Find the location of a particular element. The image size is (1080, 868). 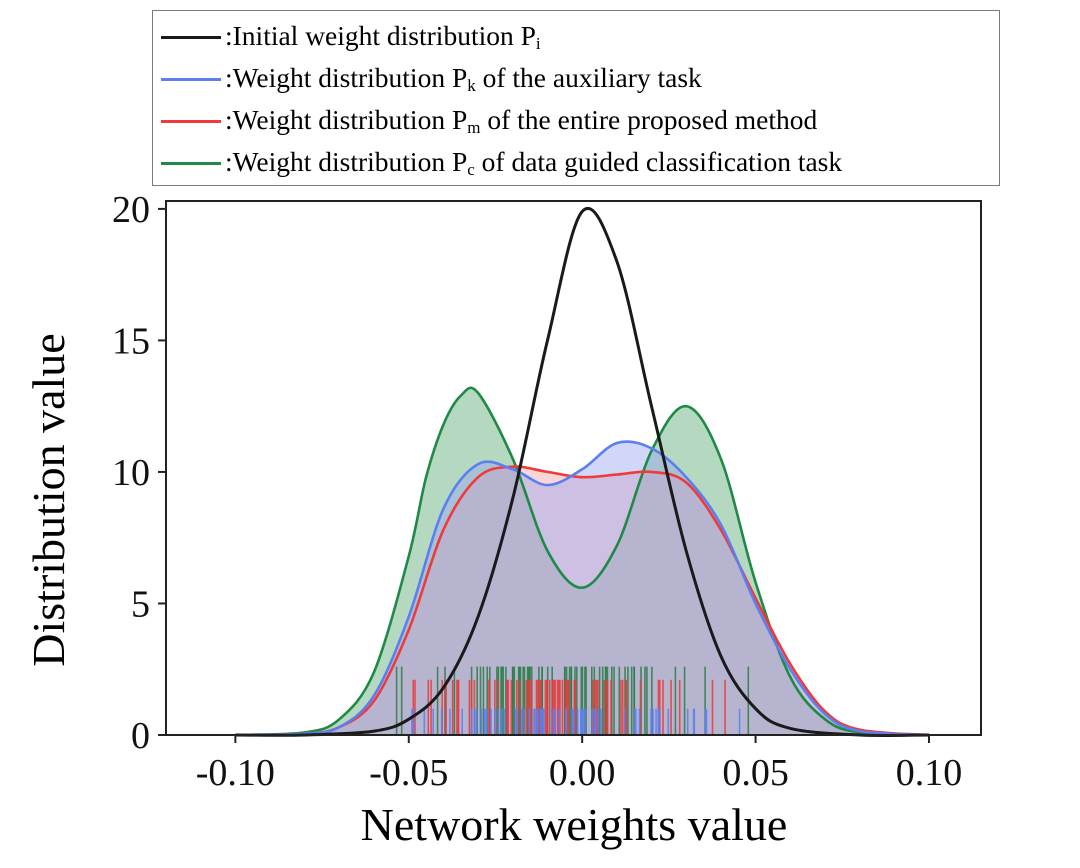

x-tick-label: -0.05 is located at coordinates (408, 773).